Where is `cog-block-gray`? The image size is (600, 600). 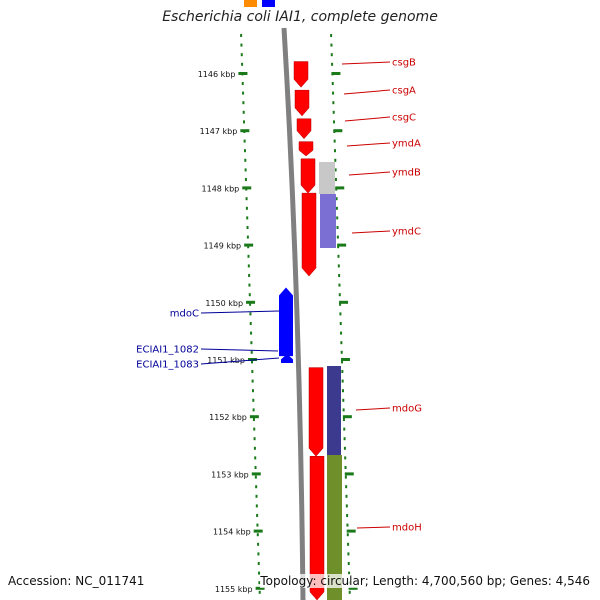 cog-block-gray is located at coordinates (327, 178).